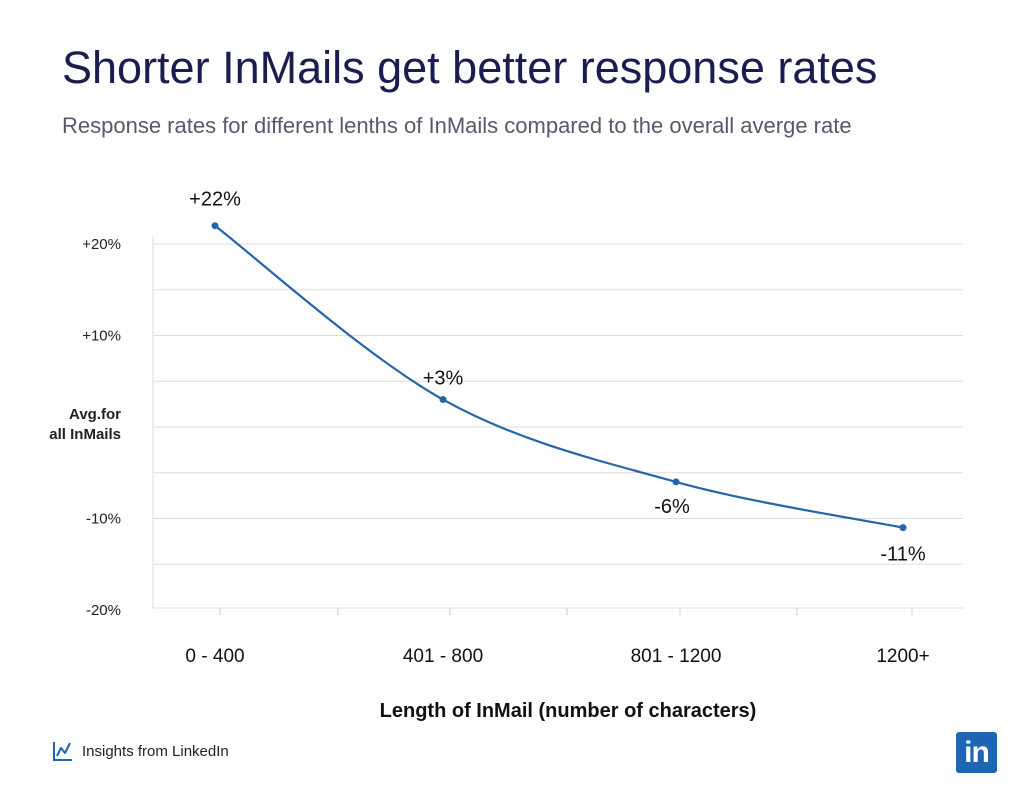 The width and height of the screenshot is (1024, 797). What do you see at coordinates (676, 656) in the screenshot?
I see `x-tick-label: 801 - 1200` at bounding box center [676, 656].